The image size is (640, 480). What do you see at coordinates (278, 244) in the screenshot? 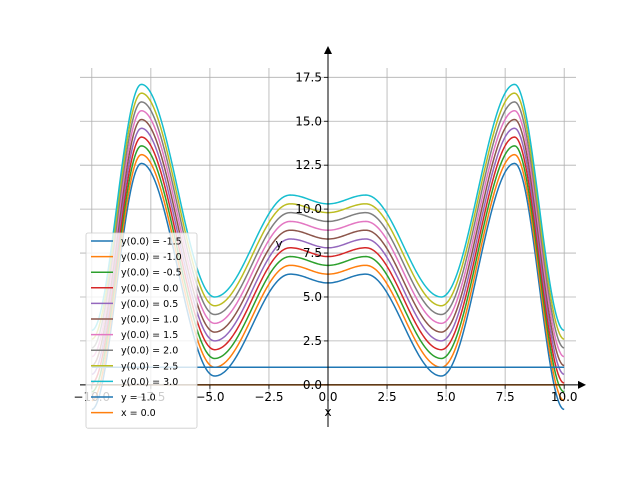
I see `y-axis-label: y` at bounding box center [278, 244].